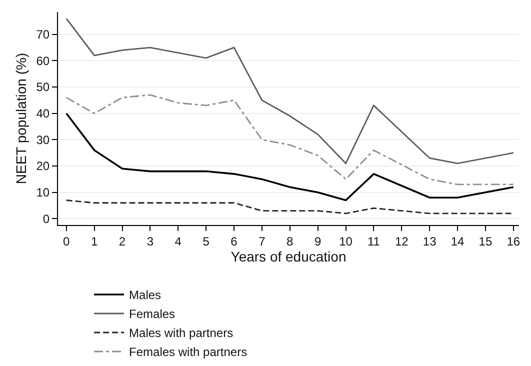 This screenshot has height=366, width=531. I want to click on legend-label: Females, so click(152, 314).